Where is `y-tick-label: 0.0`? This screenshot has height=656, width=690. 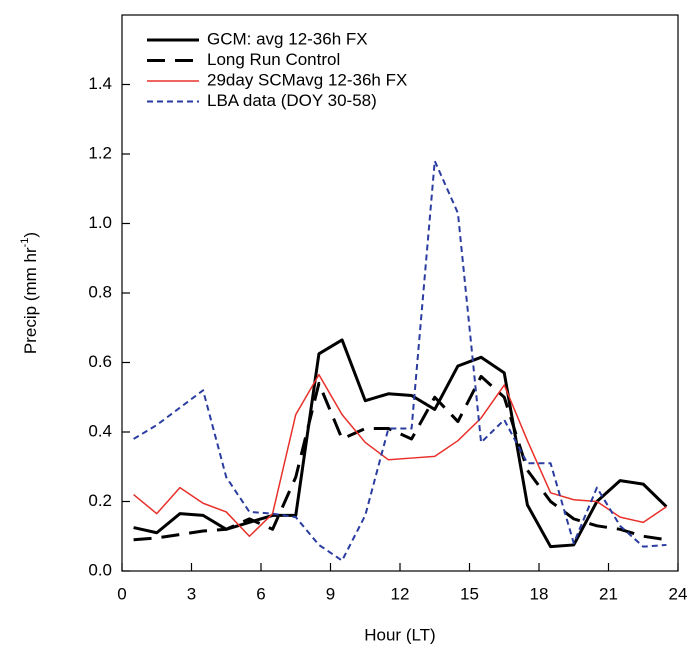 y-tick-label: 0.0 is located at coordinates (100, 569).